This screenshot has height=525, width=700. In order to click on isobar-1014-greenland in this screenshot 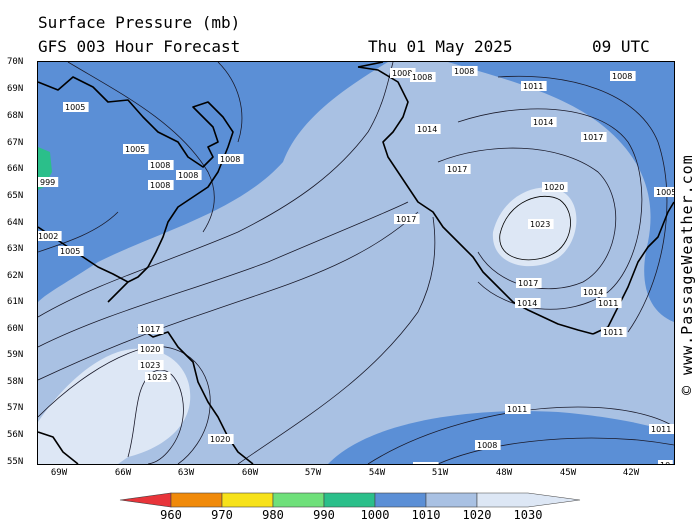, I will do `click(550, 209)`.